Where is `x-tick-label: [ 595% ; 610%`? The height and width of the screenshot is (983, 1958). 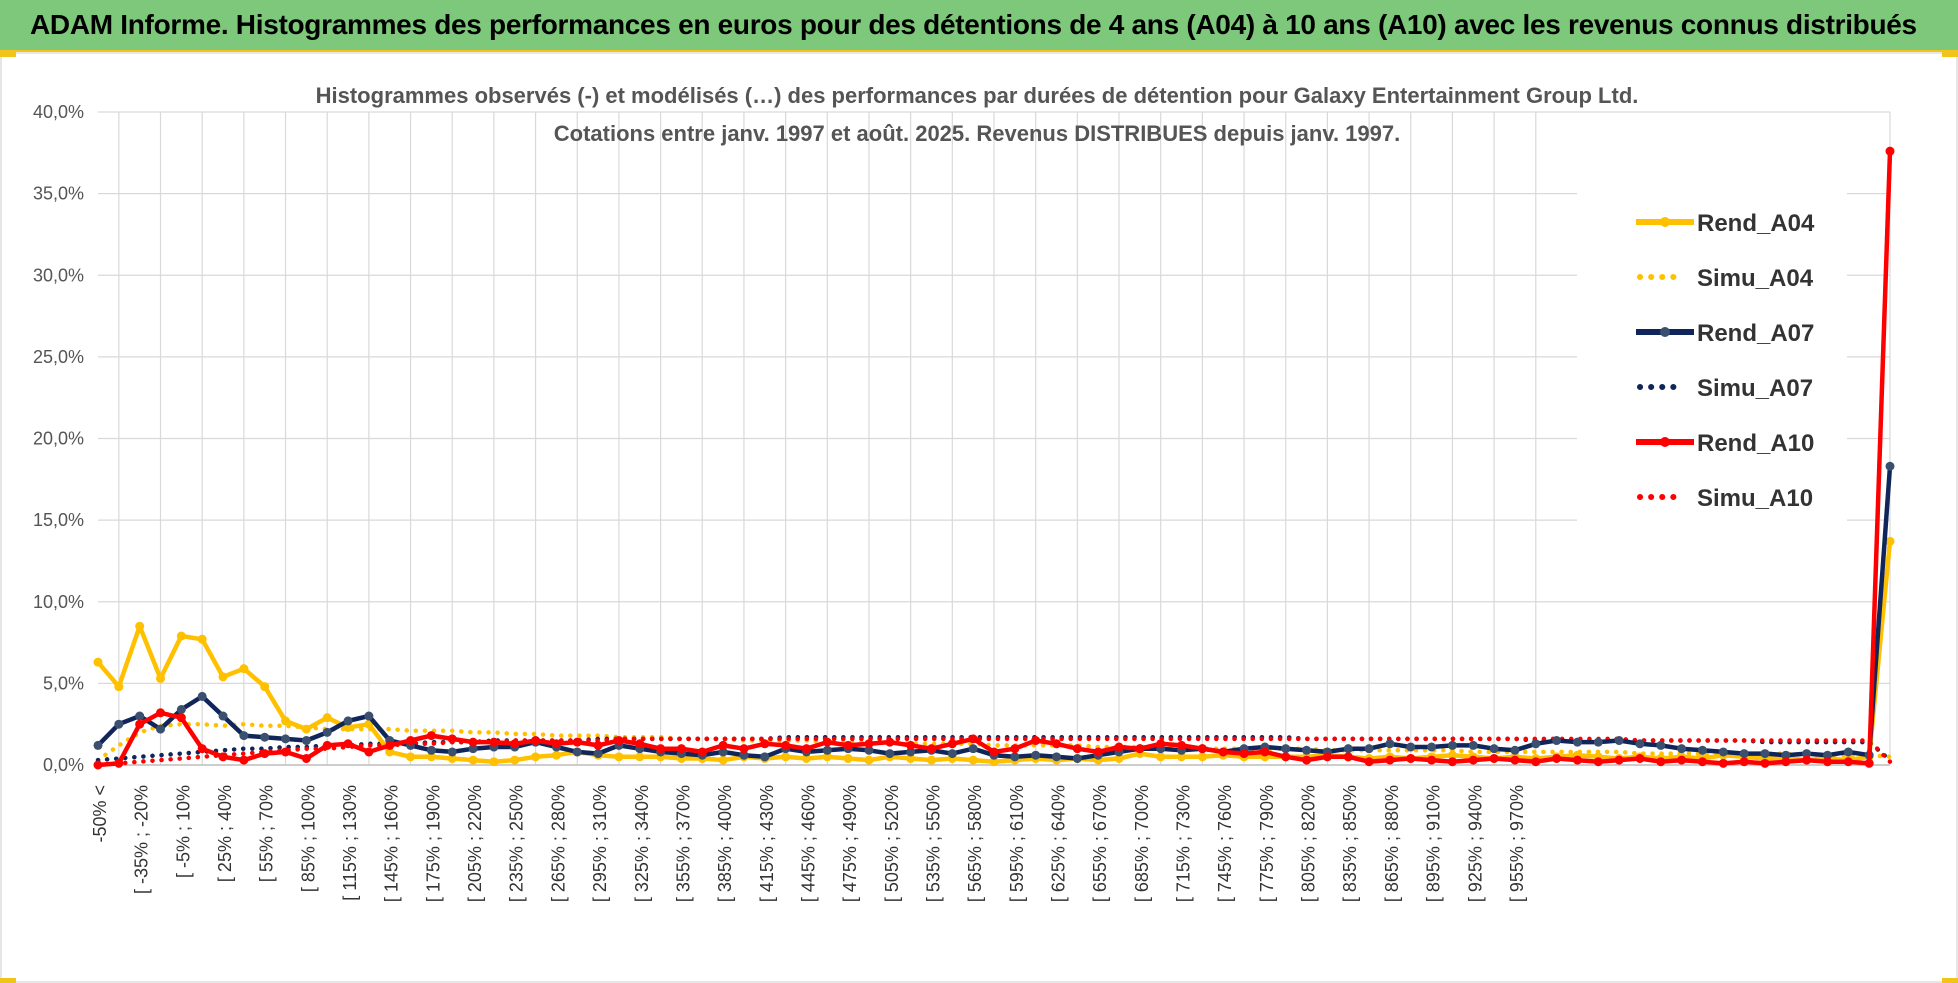 x-tick-label: [ 595% ; 610% is located at coordinates (1017, 843).